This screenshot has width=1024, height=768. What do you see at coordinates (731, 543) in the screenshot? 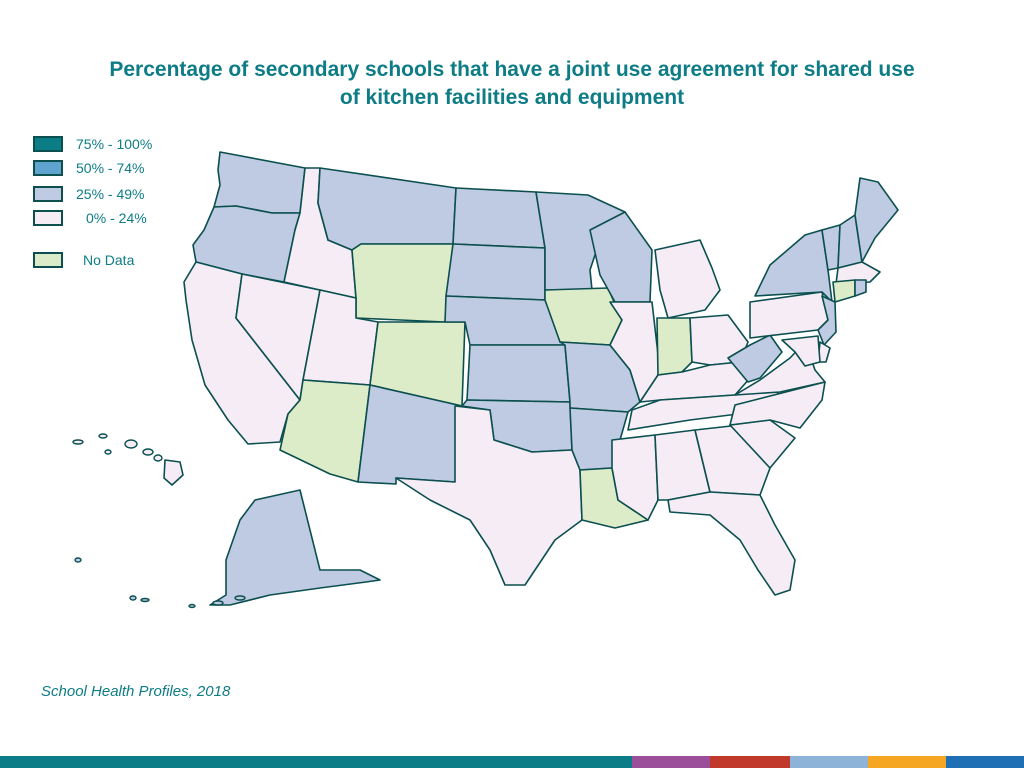
I see `state-fl` at bounding box center [731, 543].